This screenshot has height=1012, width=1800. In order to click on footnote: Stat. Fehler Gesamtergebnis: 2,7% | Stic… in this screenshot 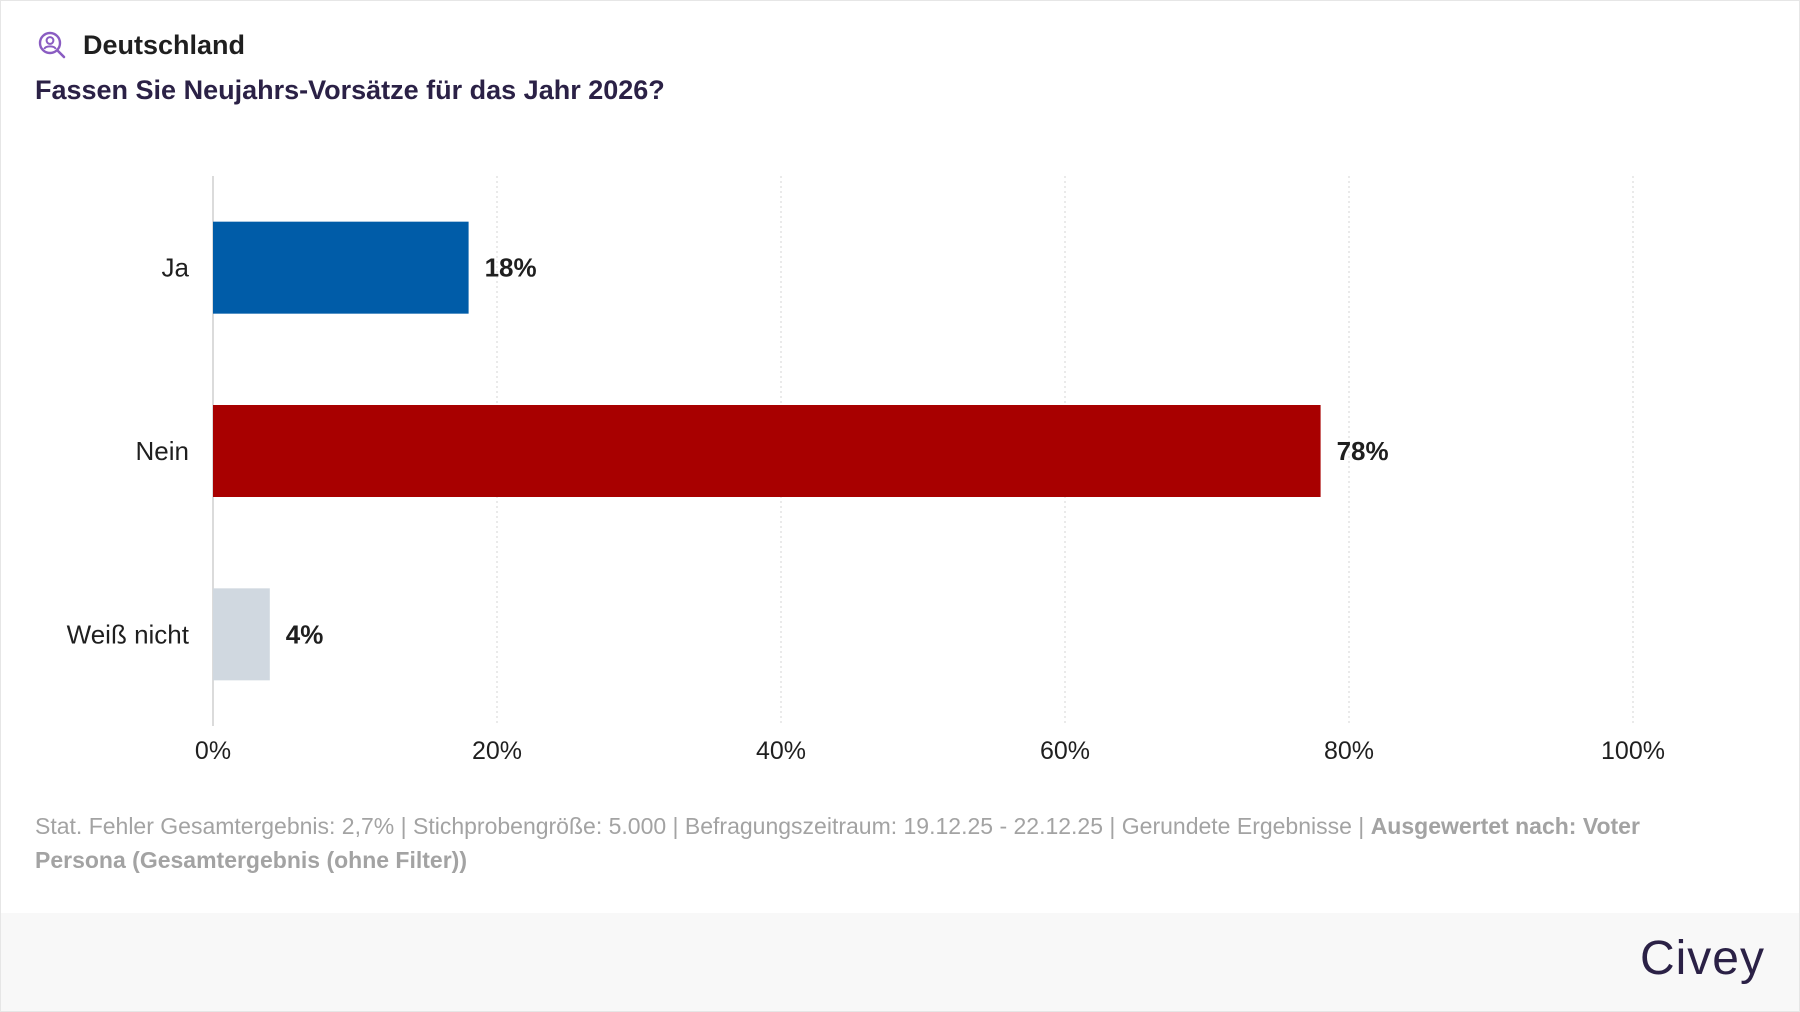, I will do `click(880, 843)`.